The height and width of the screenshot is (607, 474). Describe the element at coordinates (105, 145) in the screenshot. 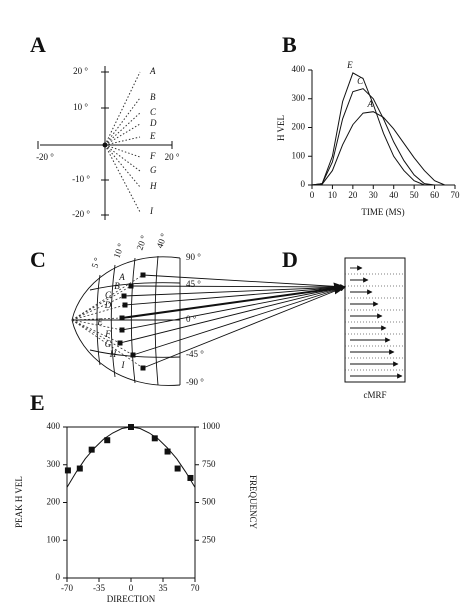

I see `origin` at that location.